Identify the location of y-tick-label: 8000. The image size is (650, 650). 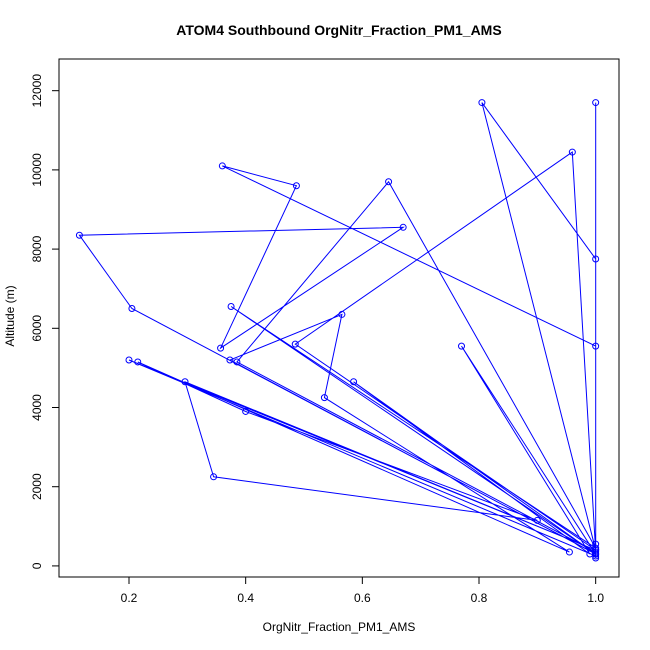
(37, 248).